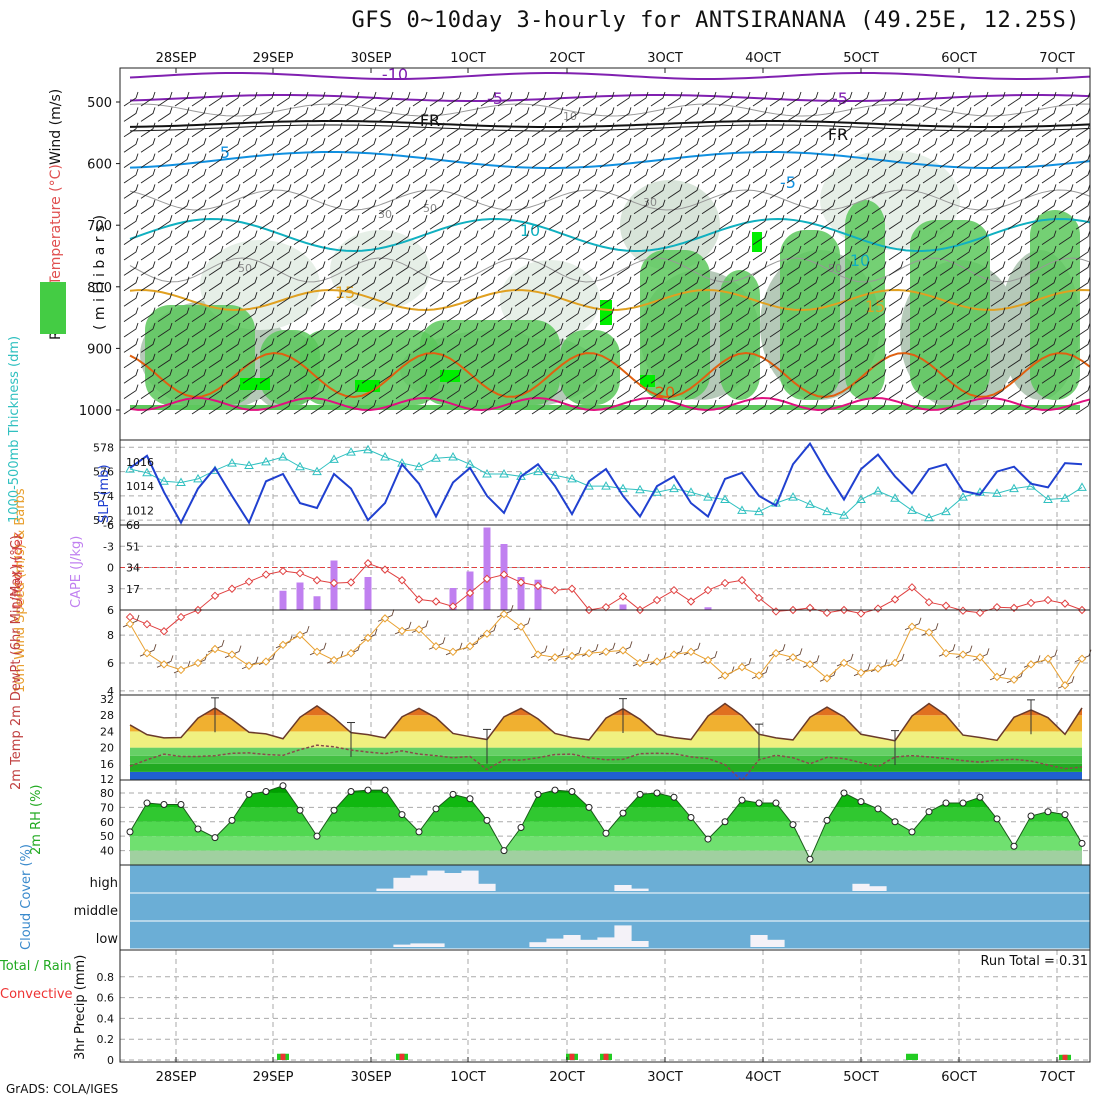 Image resolution: width=1100 pixels, height=1100 pixels. Describe the element at coordinates (99, 103) in the screenshot. I see `y-tick-label: 500` at that location.